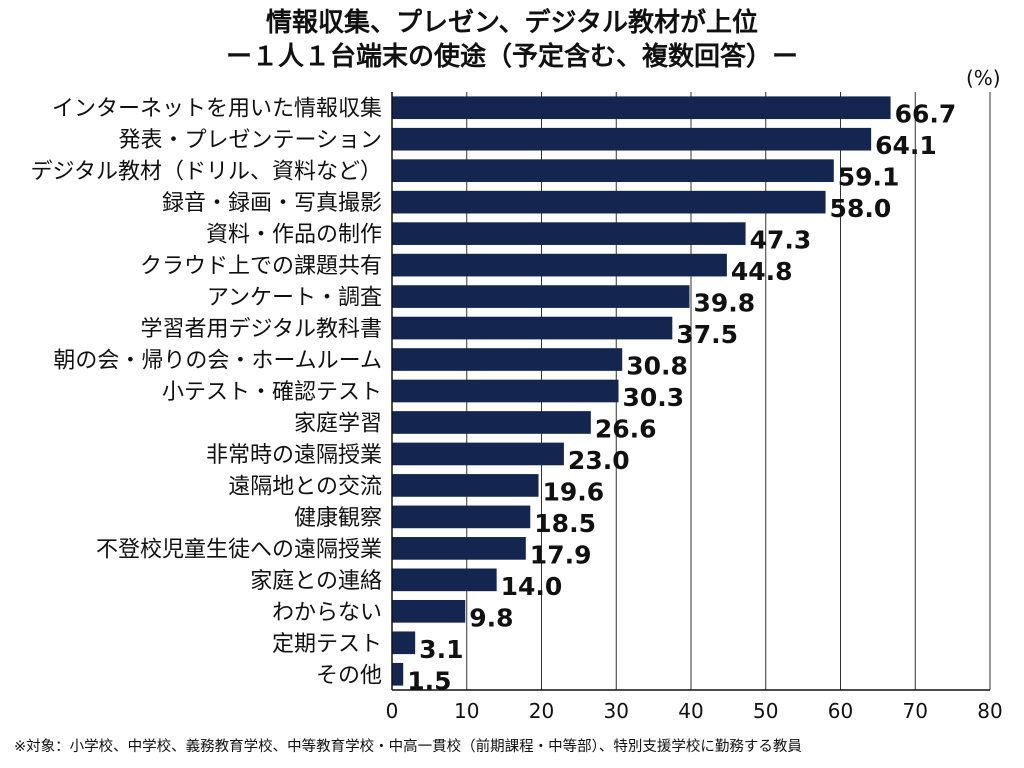 The image size is (1024, 768). Describe the element at coordinates (261, 266) in the screenshot. I see `category-label: クラウド上での課題共有` at that location.